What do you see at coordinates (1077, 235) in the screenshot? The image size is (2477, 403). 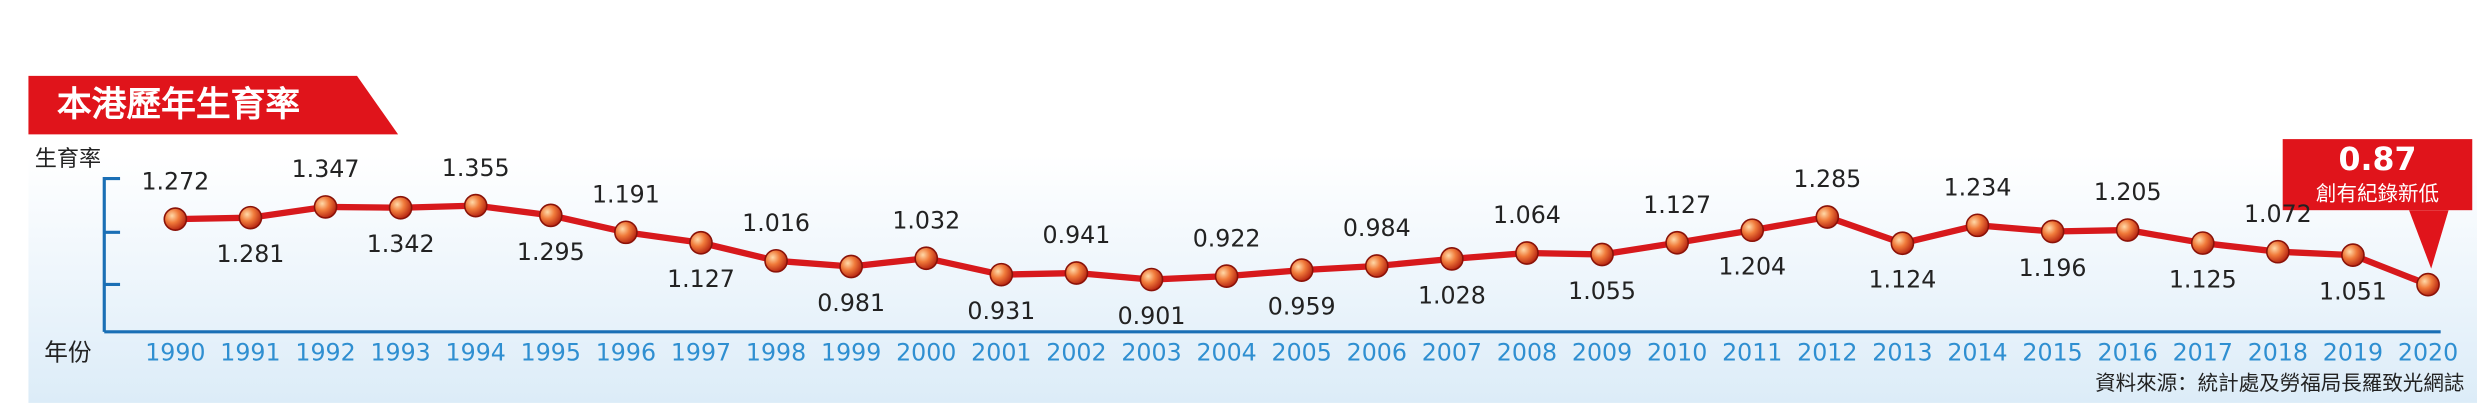 I see `data-label: 0.941` at bounding box center [1077, 235].